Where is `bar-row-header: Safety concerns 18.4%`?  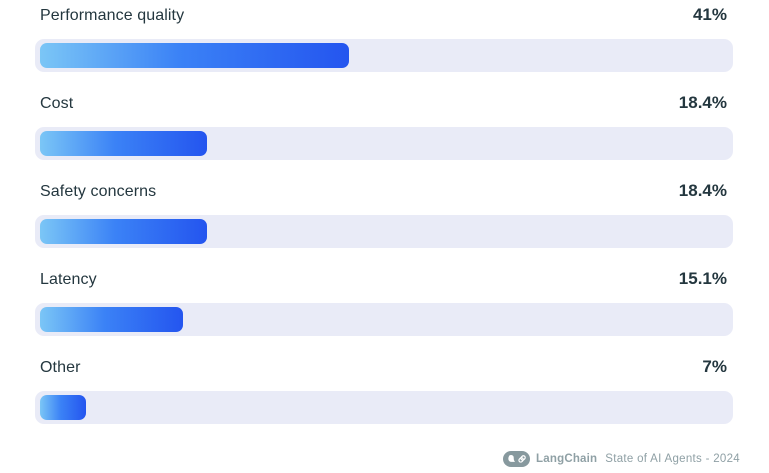
bar-row-header: Safety concerns 18.4% is located at coordinates (384, 191).